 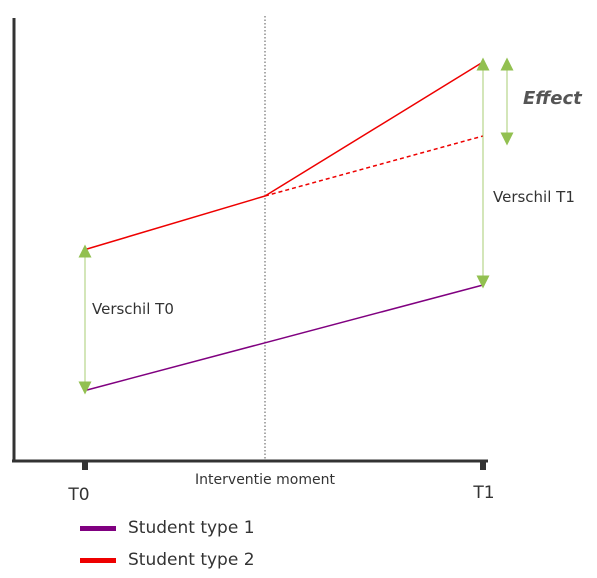 I want to click on t0-tick, so click(x=85, y=465).